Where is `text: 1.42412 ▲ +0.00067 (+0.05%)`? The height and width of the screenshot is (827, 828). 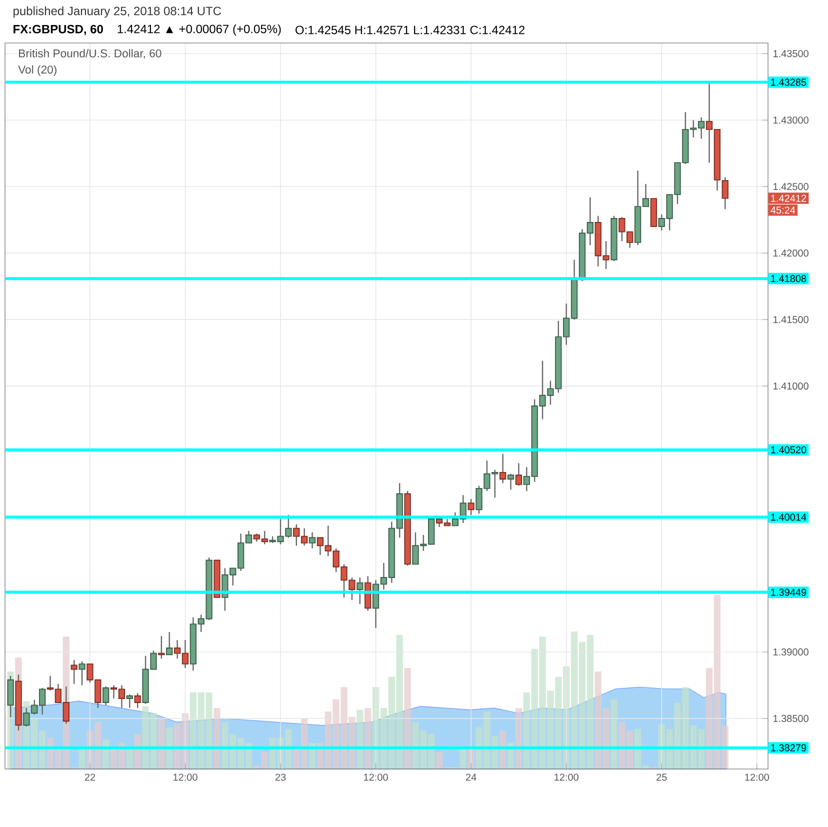 text: 1.42412 ▲ +0.00067 (+0.05%) is located at coordinates (199, 30).